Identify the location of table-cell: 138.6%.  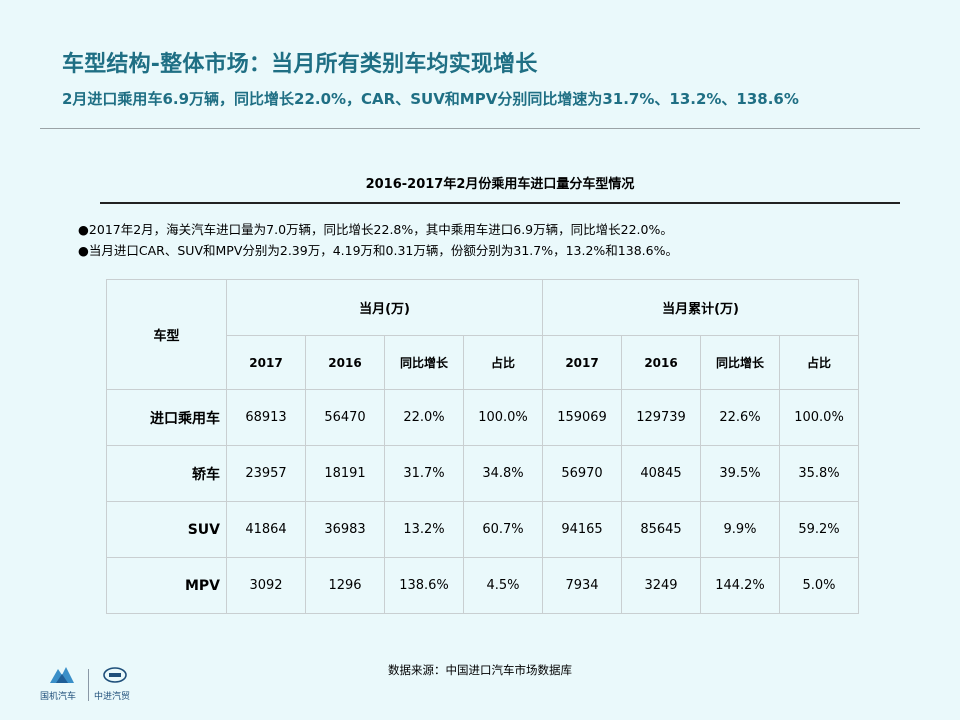
(424, 585).